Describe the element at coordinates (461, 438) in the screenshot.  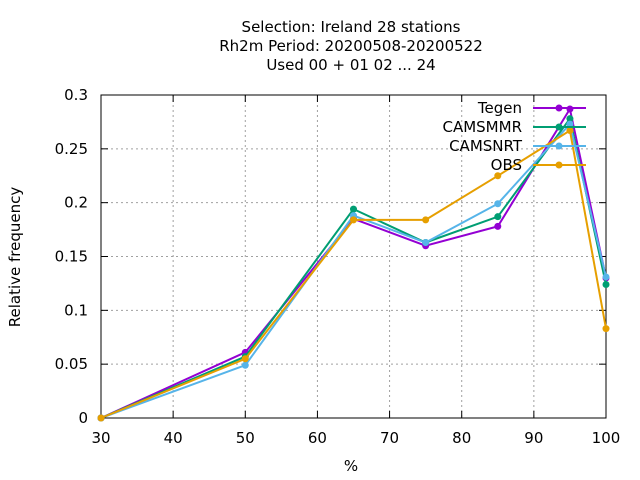
I see `x-tick-label: 80` at that location.